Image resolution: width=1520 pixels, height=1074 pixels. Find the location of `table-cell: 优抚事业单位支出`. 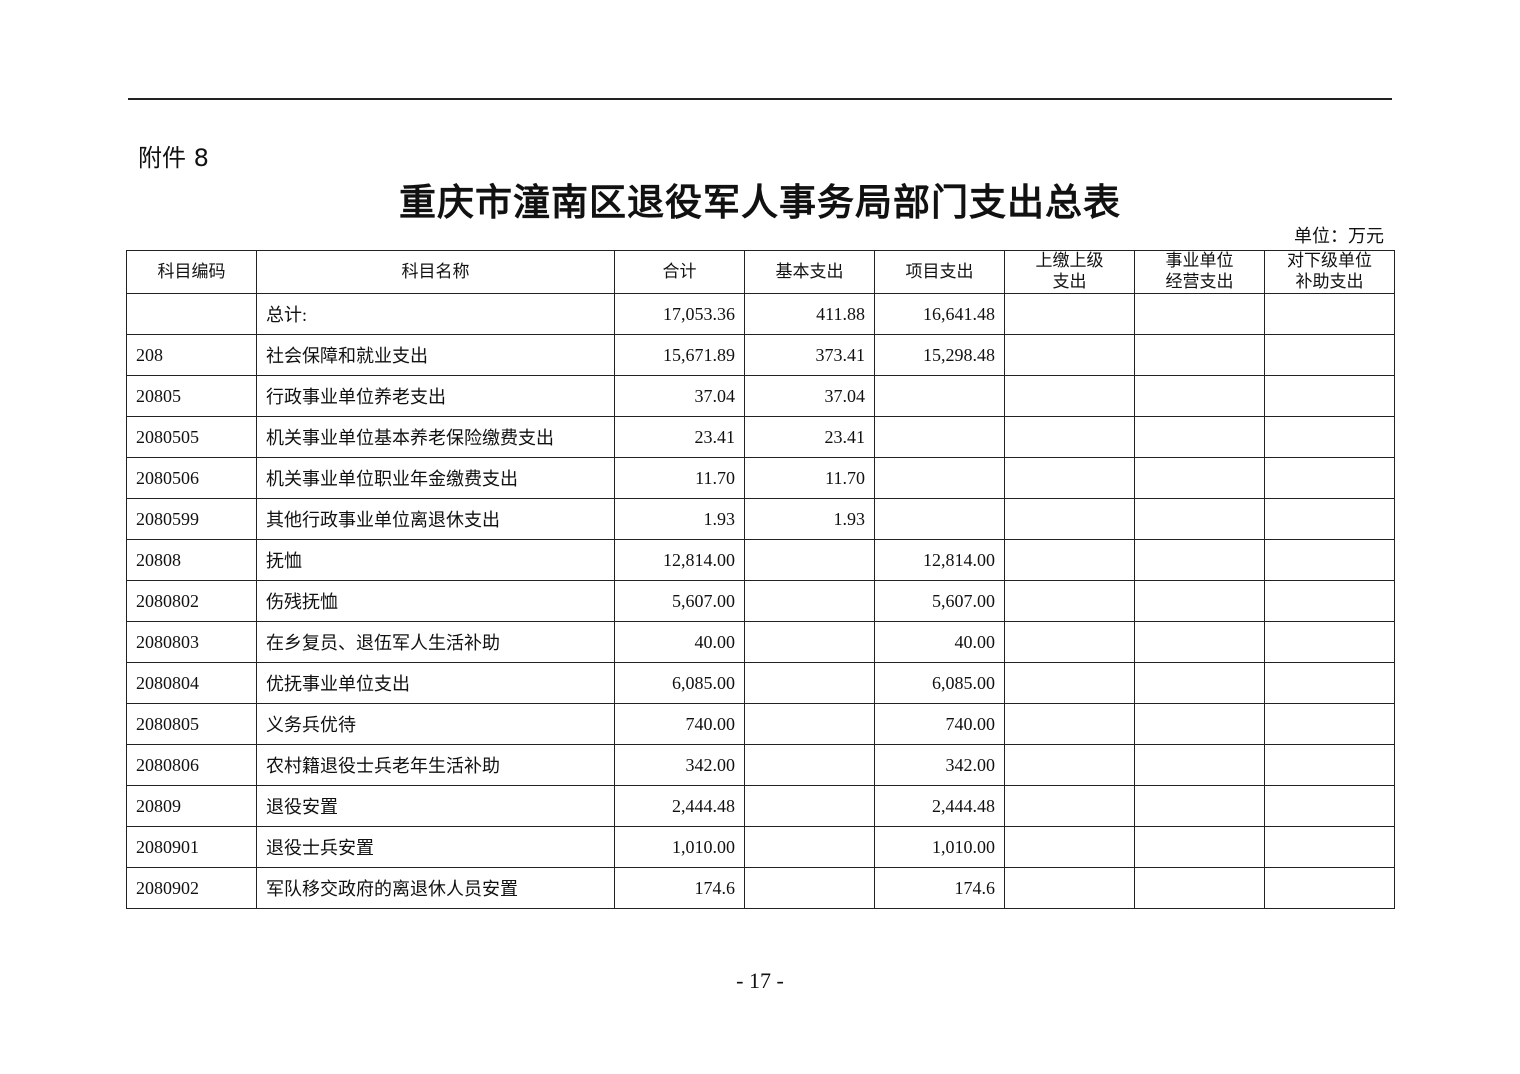

table-cell: 优抚事业单位支出 is located at coordinates (435, 683).